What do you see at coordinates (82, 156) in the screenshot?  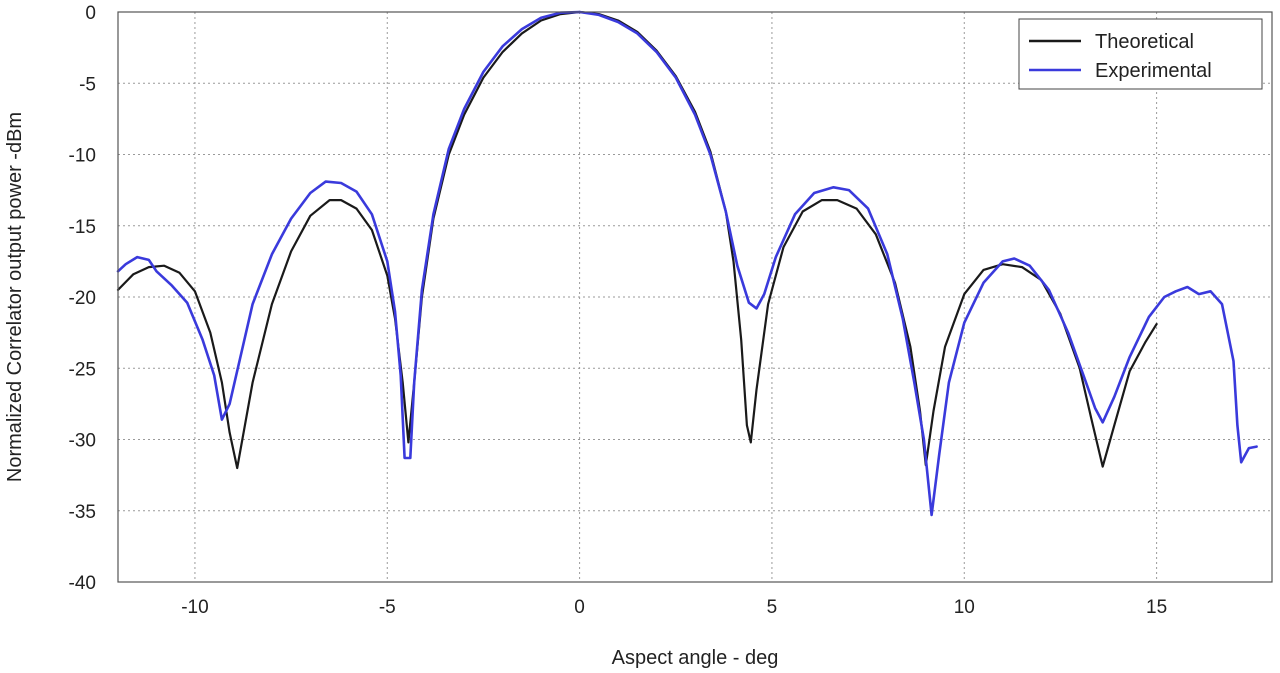 I see `y-tick-label: -10` at bounding box center [82, 156].